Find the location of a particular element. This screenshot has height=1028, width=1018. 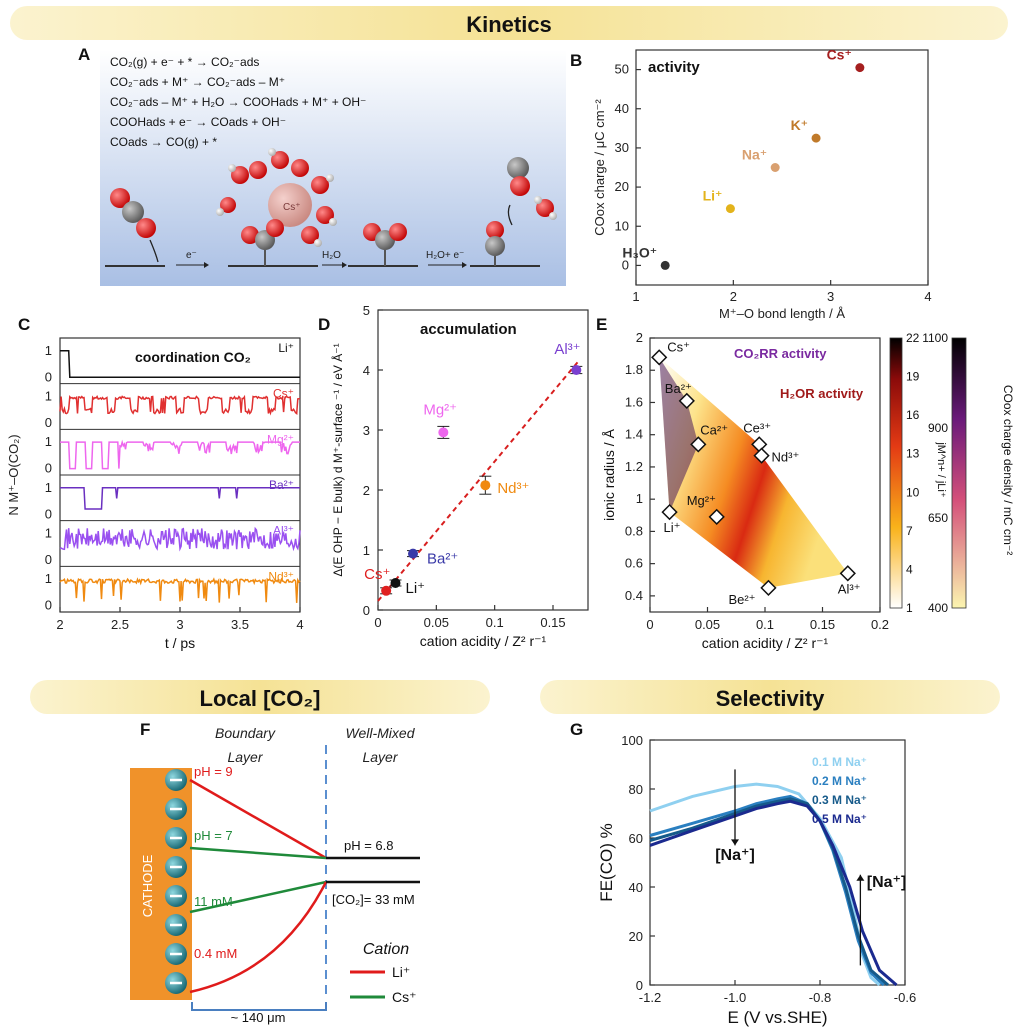

y-tick-label: 1.2 is located at coordinates (634, 466).